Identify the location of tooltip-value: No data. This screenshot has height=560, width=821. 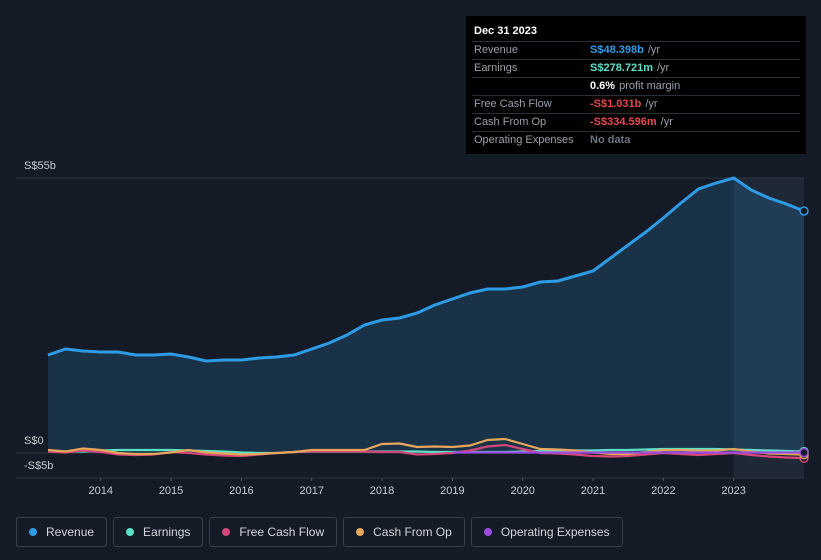
(610, 140).